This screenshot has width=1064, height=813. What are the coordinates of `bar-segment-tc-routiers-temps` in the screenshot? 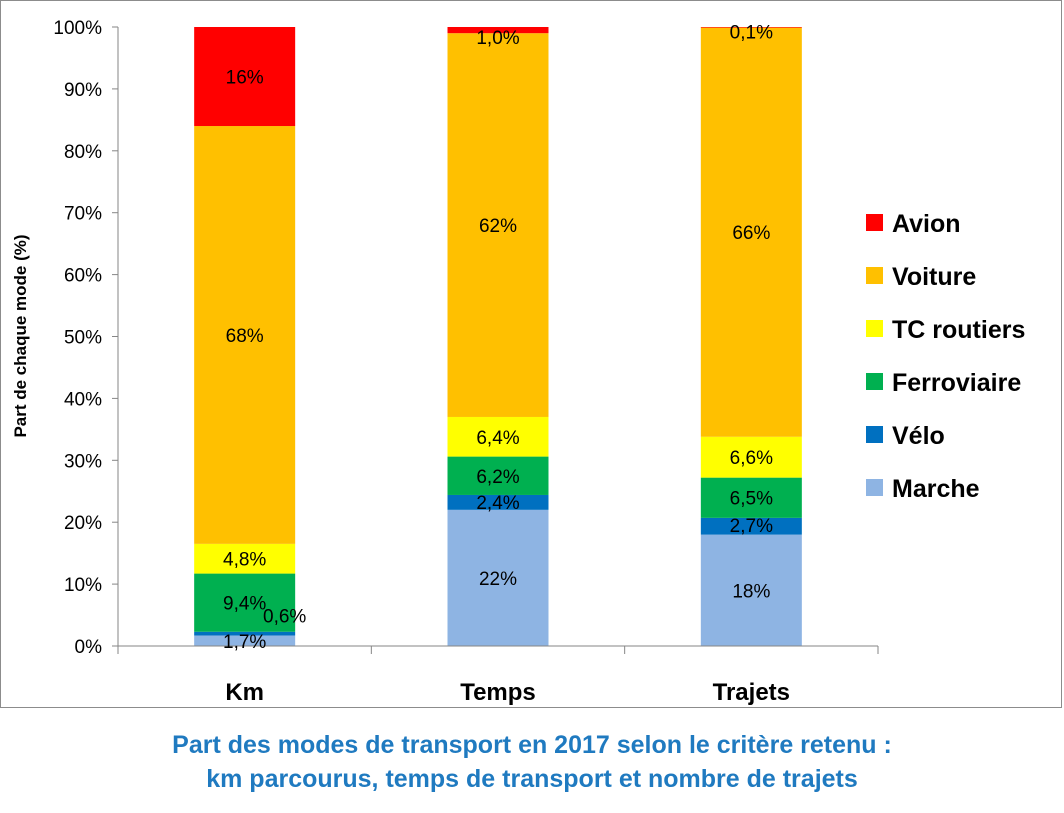 It's located at (498, 436).